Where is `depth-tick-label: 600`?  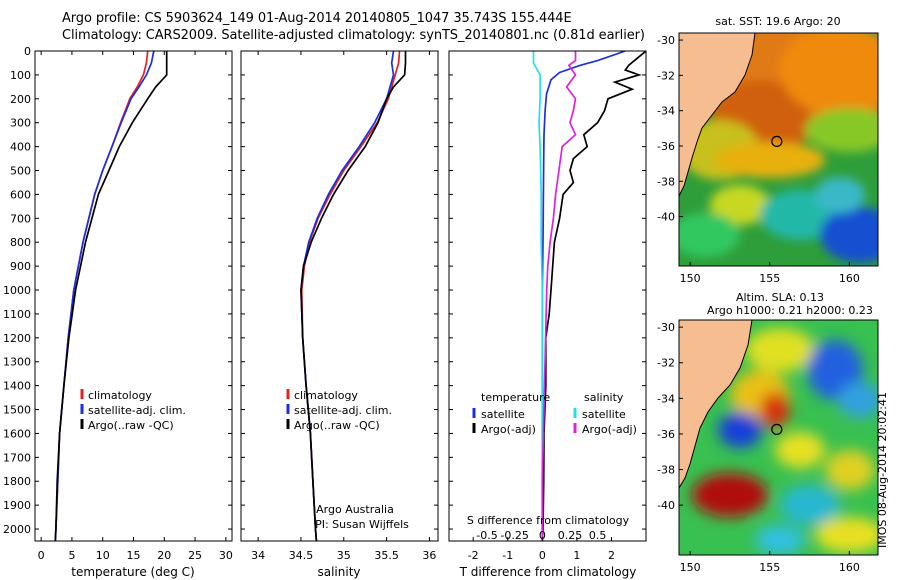 depth-tick-label: 600 is located at coordinates (20, 194).